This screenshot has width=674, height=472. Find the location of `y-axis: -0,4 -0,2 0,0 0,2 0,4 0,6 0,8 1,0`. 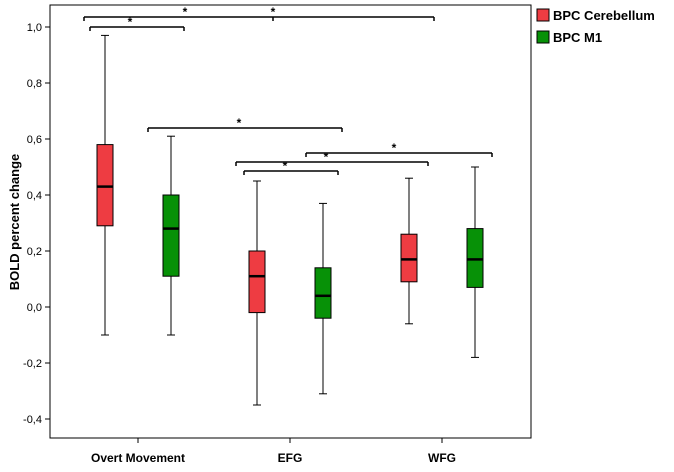

y-axis: -0,4 -0,2 0,0 0,2 0,4 0,6 0,8 1,0 is located at coordinates (36, 224).